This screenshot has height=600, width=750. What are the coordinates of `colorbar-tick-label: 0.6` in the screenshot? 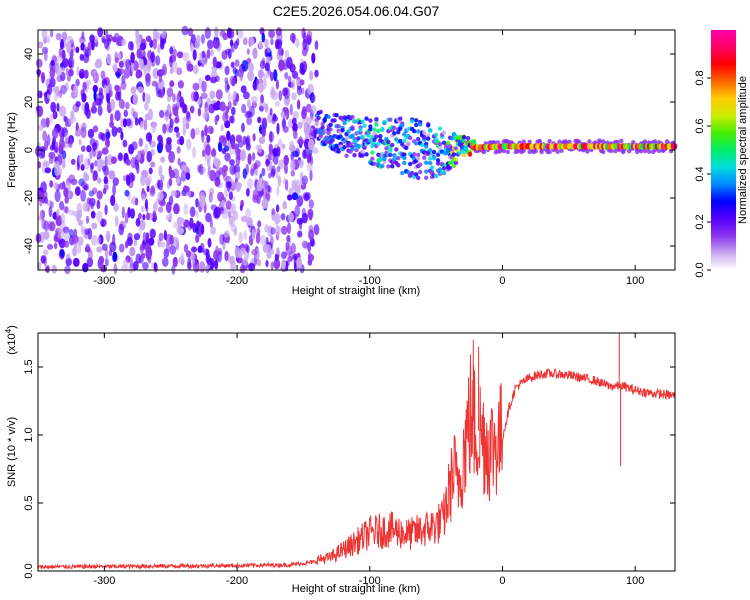 It's located at (700, 125).